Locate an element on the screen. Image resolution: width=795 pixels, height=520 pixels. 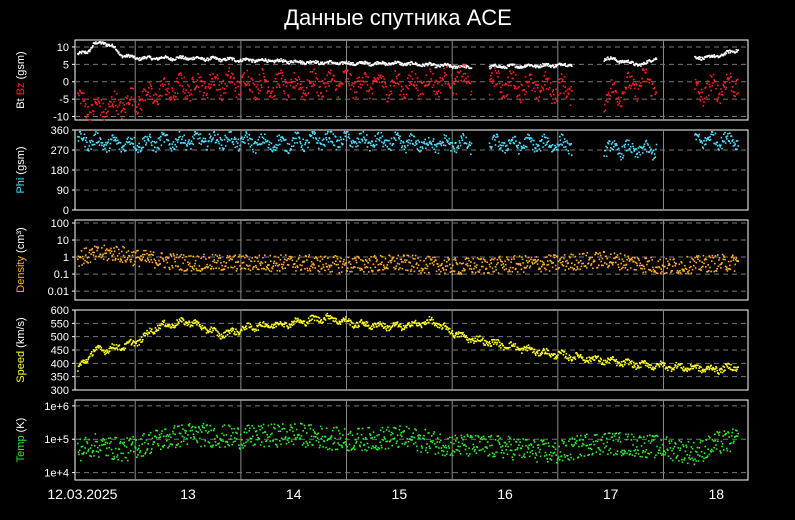
series-phi is located at coordinates (408, 146).